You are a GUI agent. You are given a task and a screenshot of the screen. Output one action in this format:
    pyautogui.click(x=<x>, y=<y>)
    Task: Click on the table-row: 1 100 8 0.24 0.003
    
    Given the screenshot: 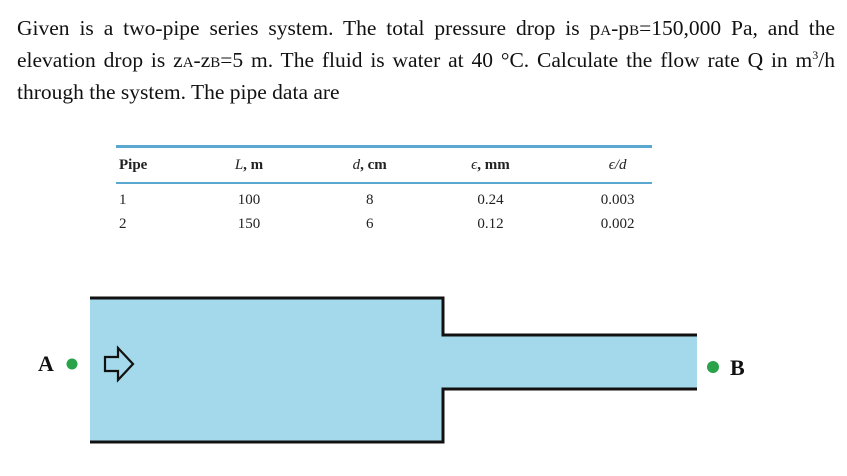 What is the action you would take?
    pyautogui.click(x=384, y=200)
    